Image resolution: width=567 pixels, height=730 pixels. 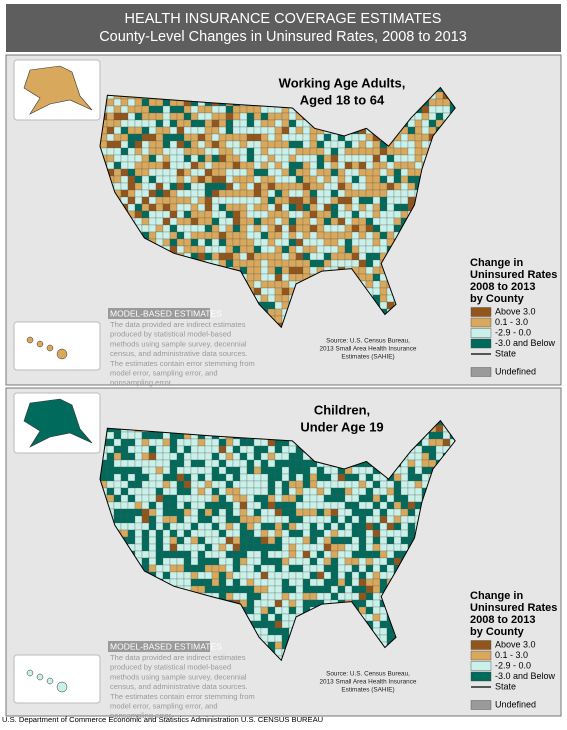 What do you see at coordinates (368, 682) in the screenshot?
I see `source-line: 2013 Small Area Health Insurance` at bounding box center [368, 682].